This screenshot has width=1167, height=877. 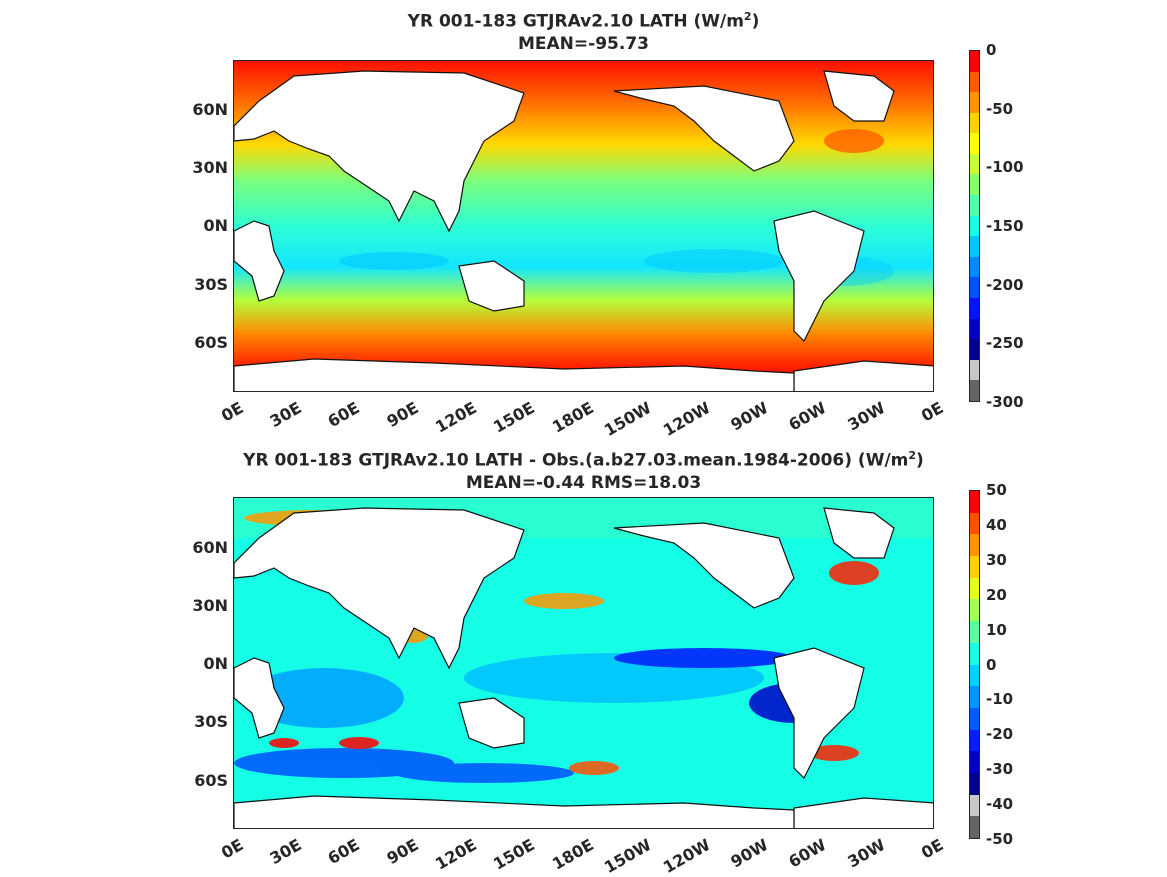 I want to click on colorbar-tick-label: -30, so click(x=1000, y=769).